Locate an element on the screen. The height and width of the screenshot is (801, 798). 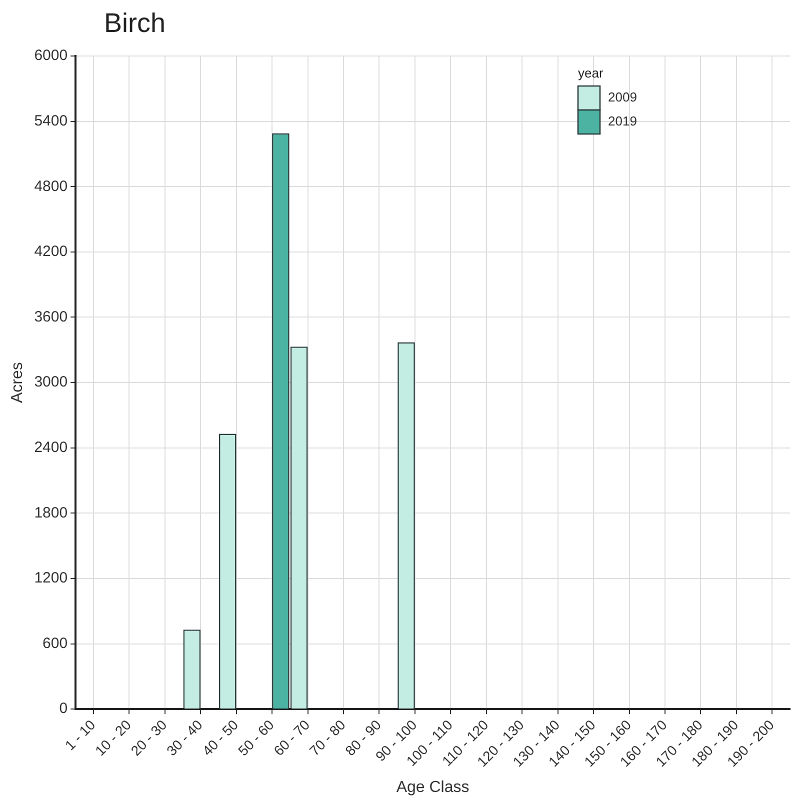
y-tick-label: 3600 is located at coordinates (51, 317).